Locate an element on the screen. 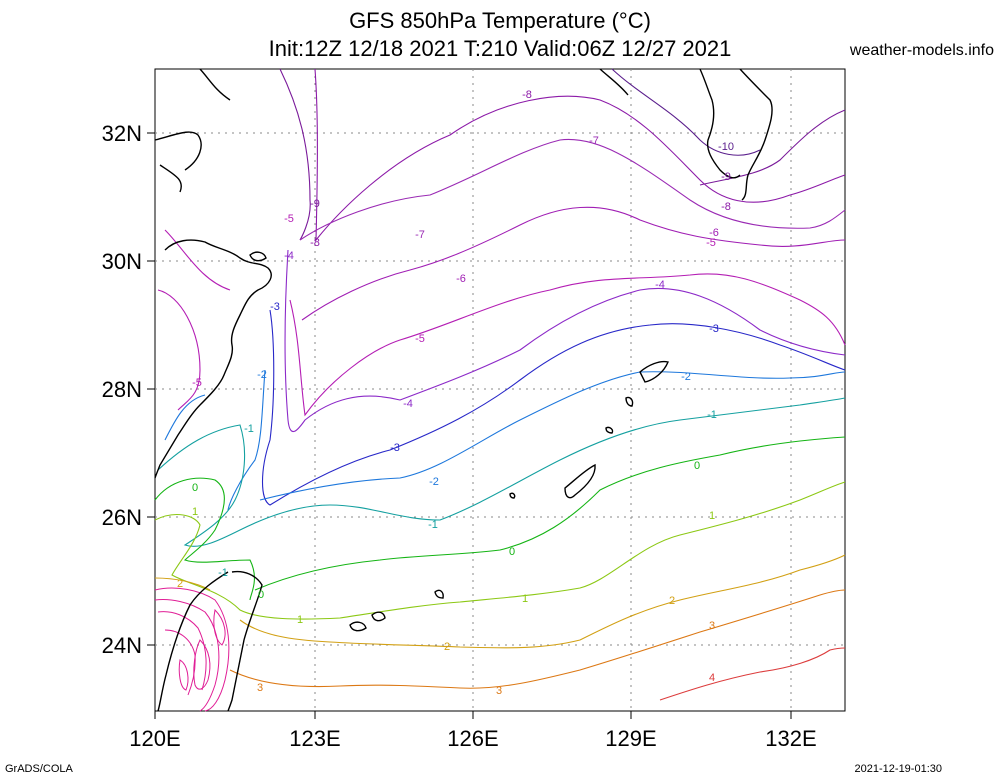  lat-label-26n: 26N is located at coordinates (122, 517).